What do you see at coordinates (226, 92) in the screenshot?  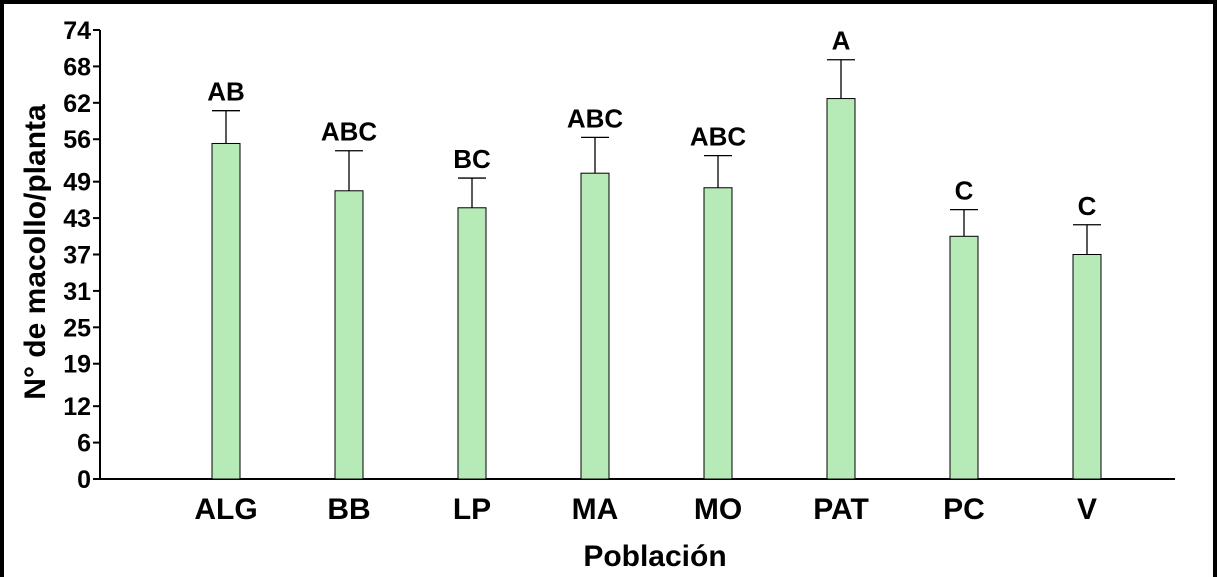 I see `significance-label: AB` at bounding box center [226, 92].